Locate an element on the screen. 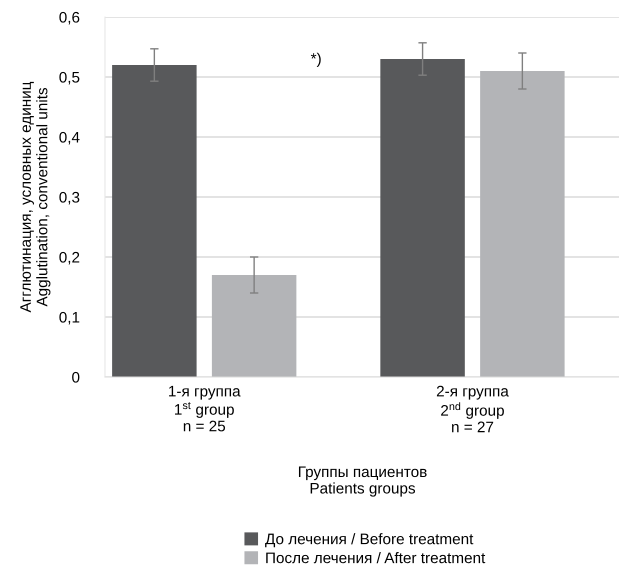 This screenshot has height=580, width=619. x-tick-label: 2-я группа 2$^{nd}$ group n = 27 is located at coordinates (472, 409).